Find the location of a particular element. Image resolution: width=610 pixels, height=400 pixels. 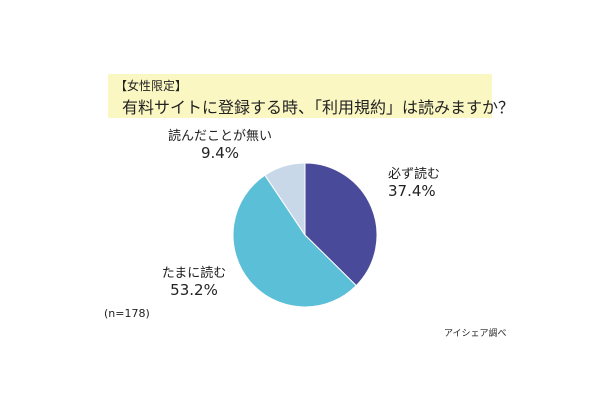

sample-size-note: (n=178) is located at coordinates (127, 313).